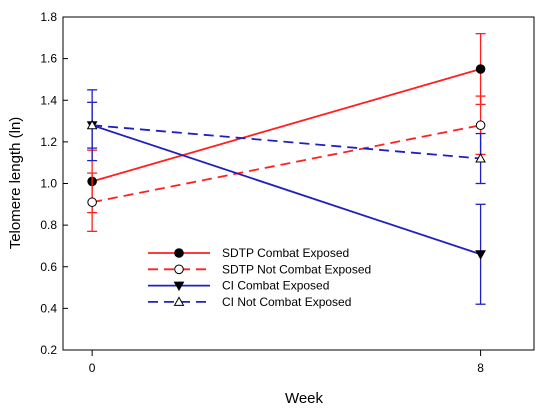 This screenshot has width=550, height=412. What do you see at coordinates (286, 302) in the screenshot?
I see `legend-label: CI Not Combat Exposed` at bounding box center [286, 302].